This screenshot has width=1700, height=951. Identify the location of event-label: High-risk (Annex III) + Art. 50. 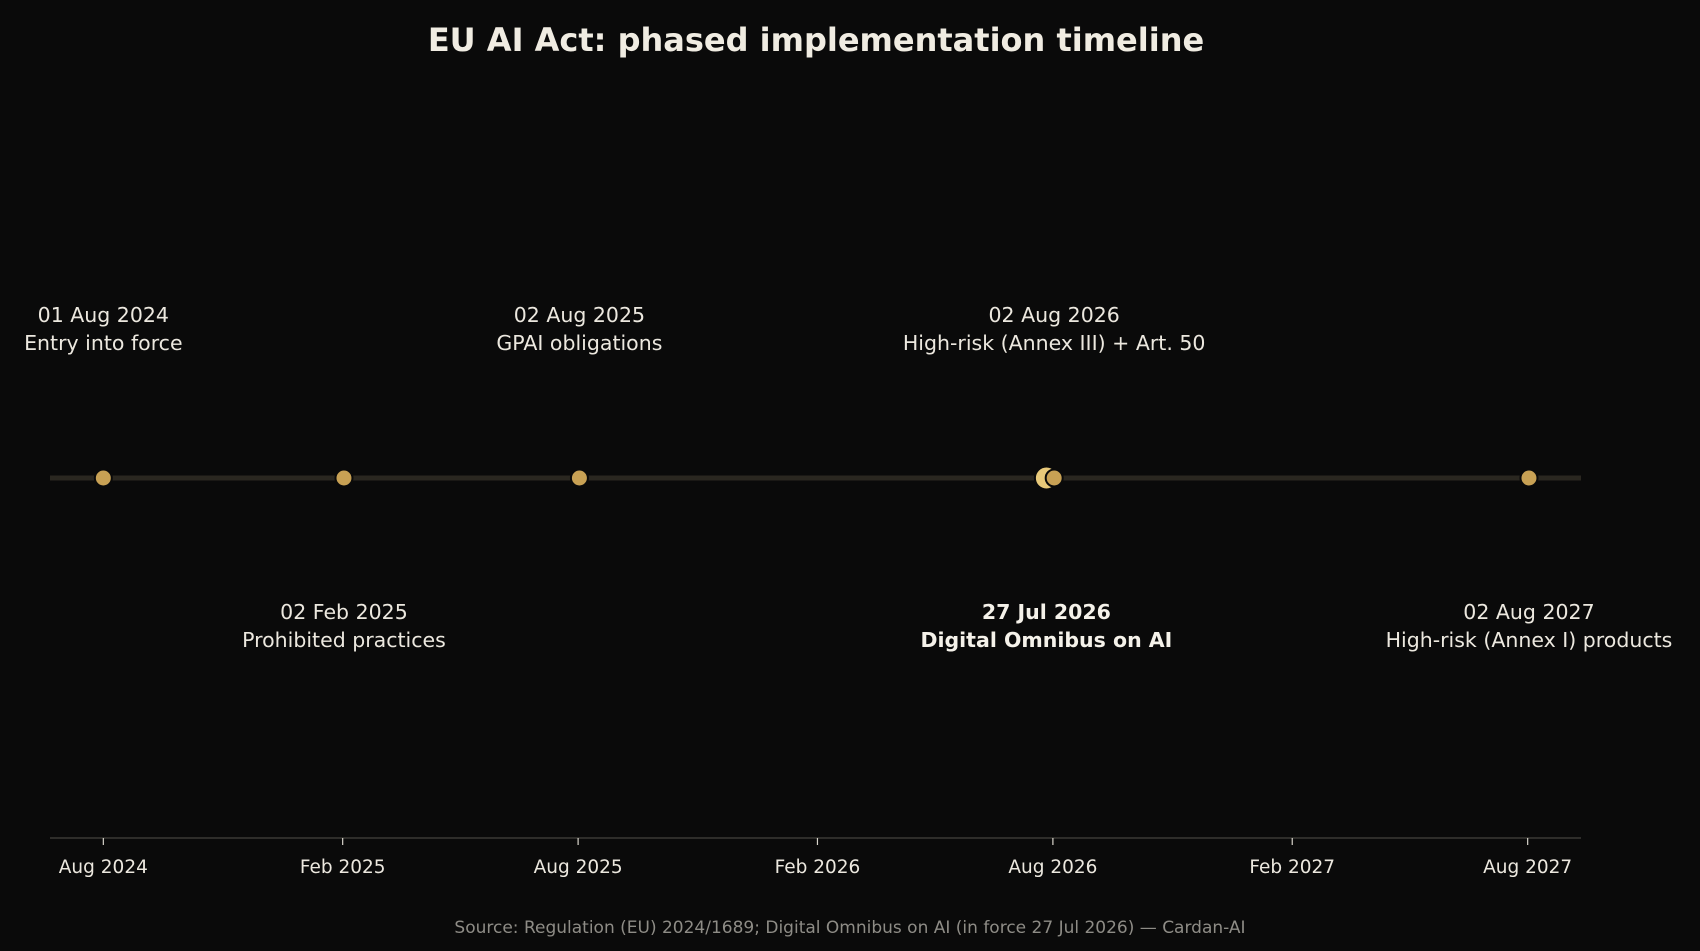
(1054, 343).